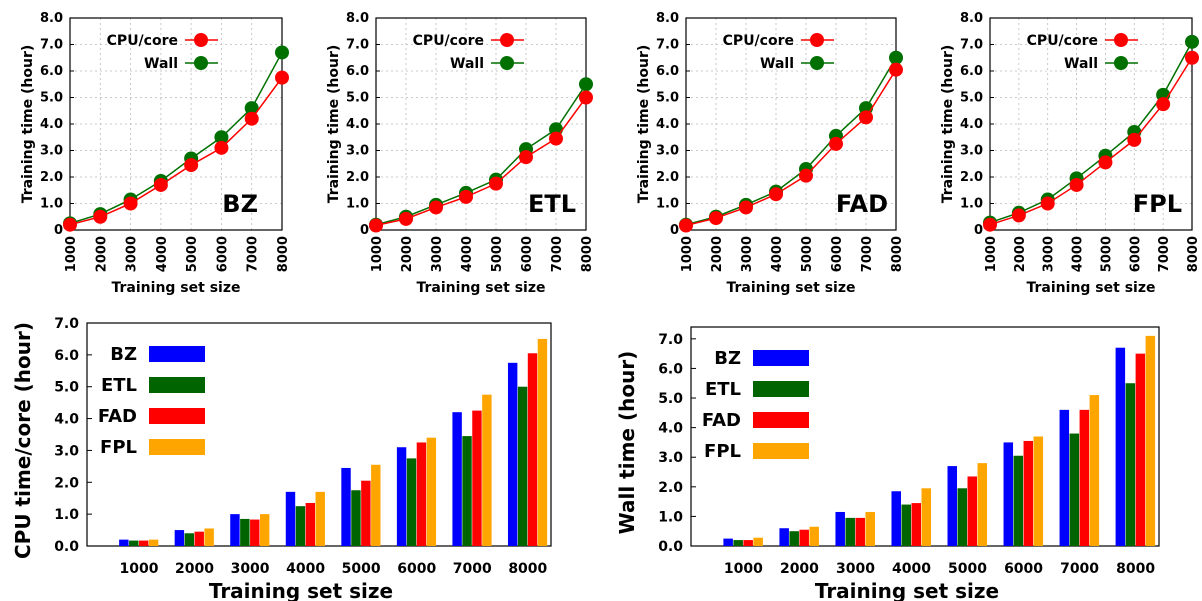  What do you see at coordinates (240, 204) in the screenshot?
I see `panel-label: BZ` at bounding box center [240, 204].